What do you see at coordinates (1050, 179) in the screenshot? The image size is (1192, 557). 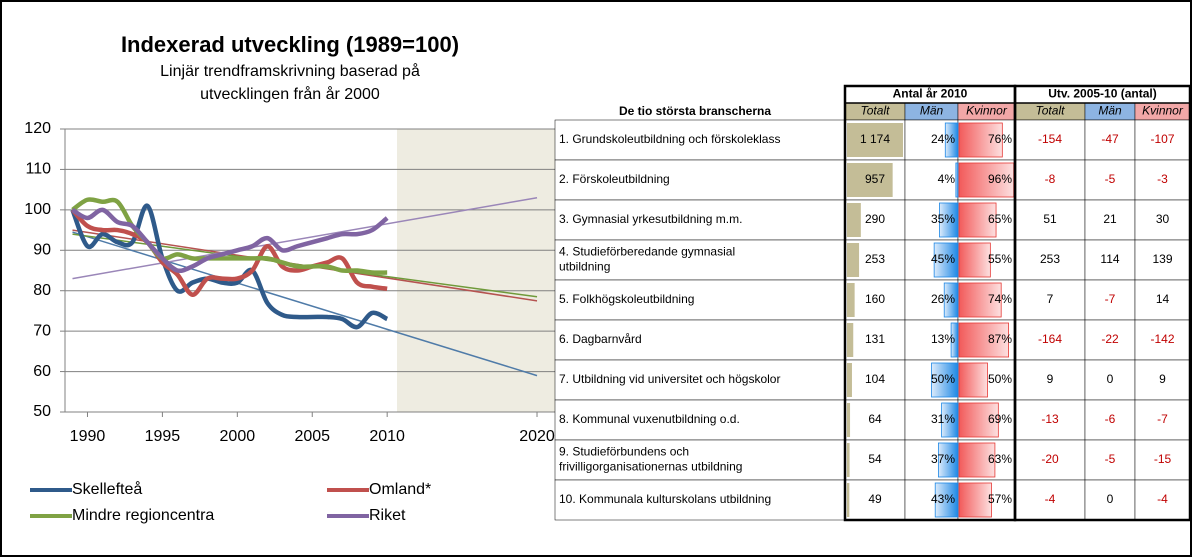 I see `change-value: -8` at bounding box center [1050, 179].